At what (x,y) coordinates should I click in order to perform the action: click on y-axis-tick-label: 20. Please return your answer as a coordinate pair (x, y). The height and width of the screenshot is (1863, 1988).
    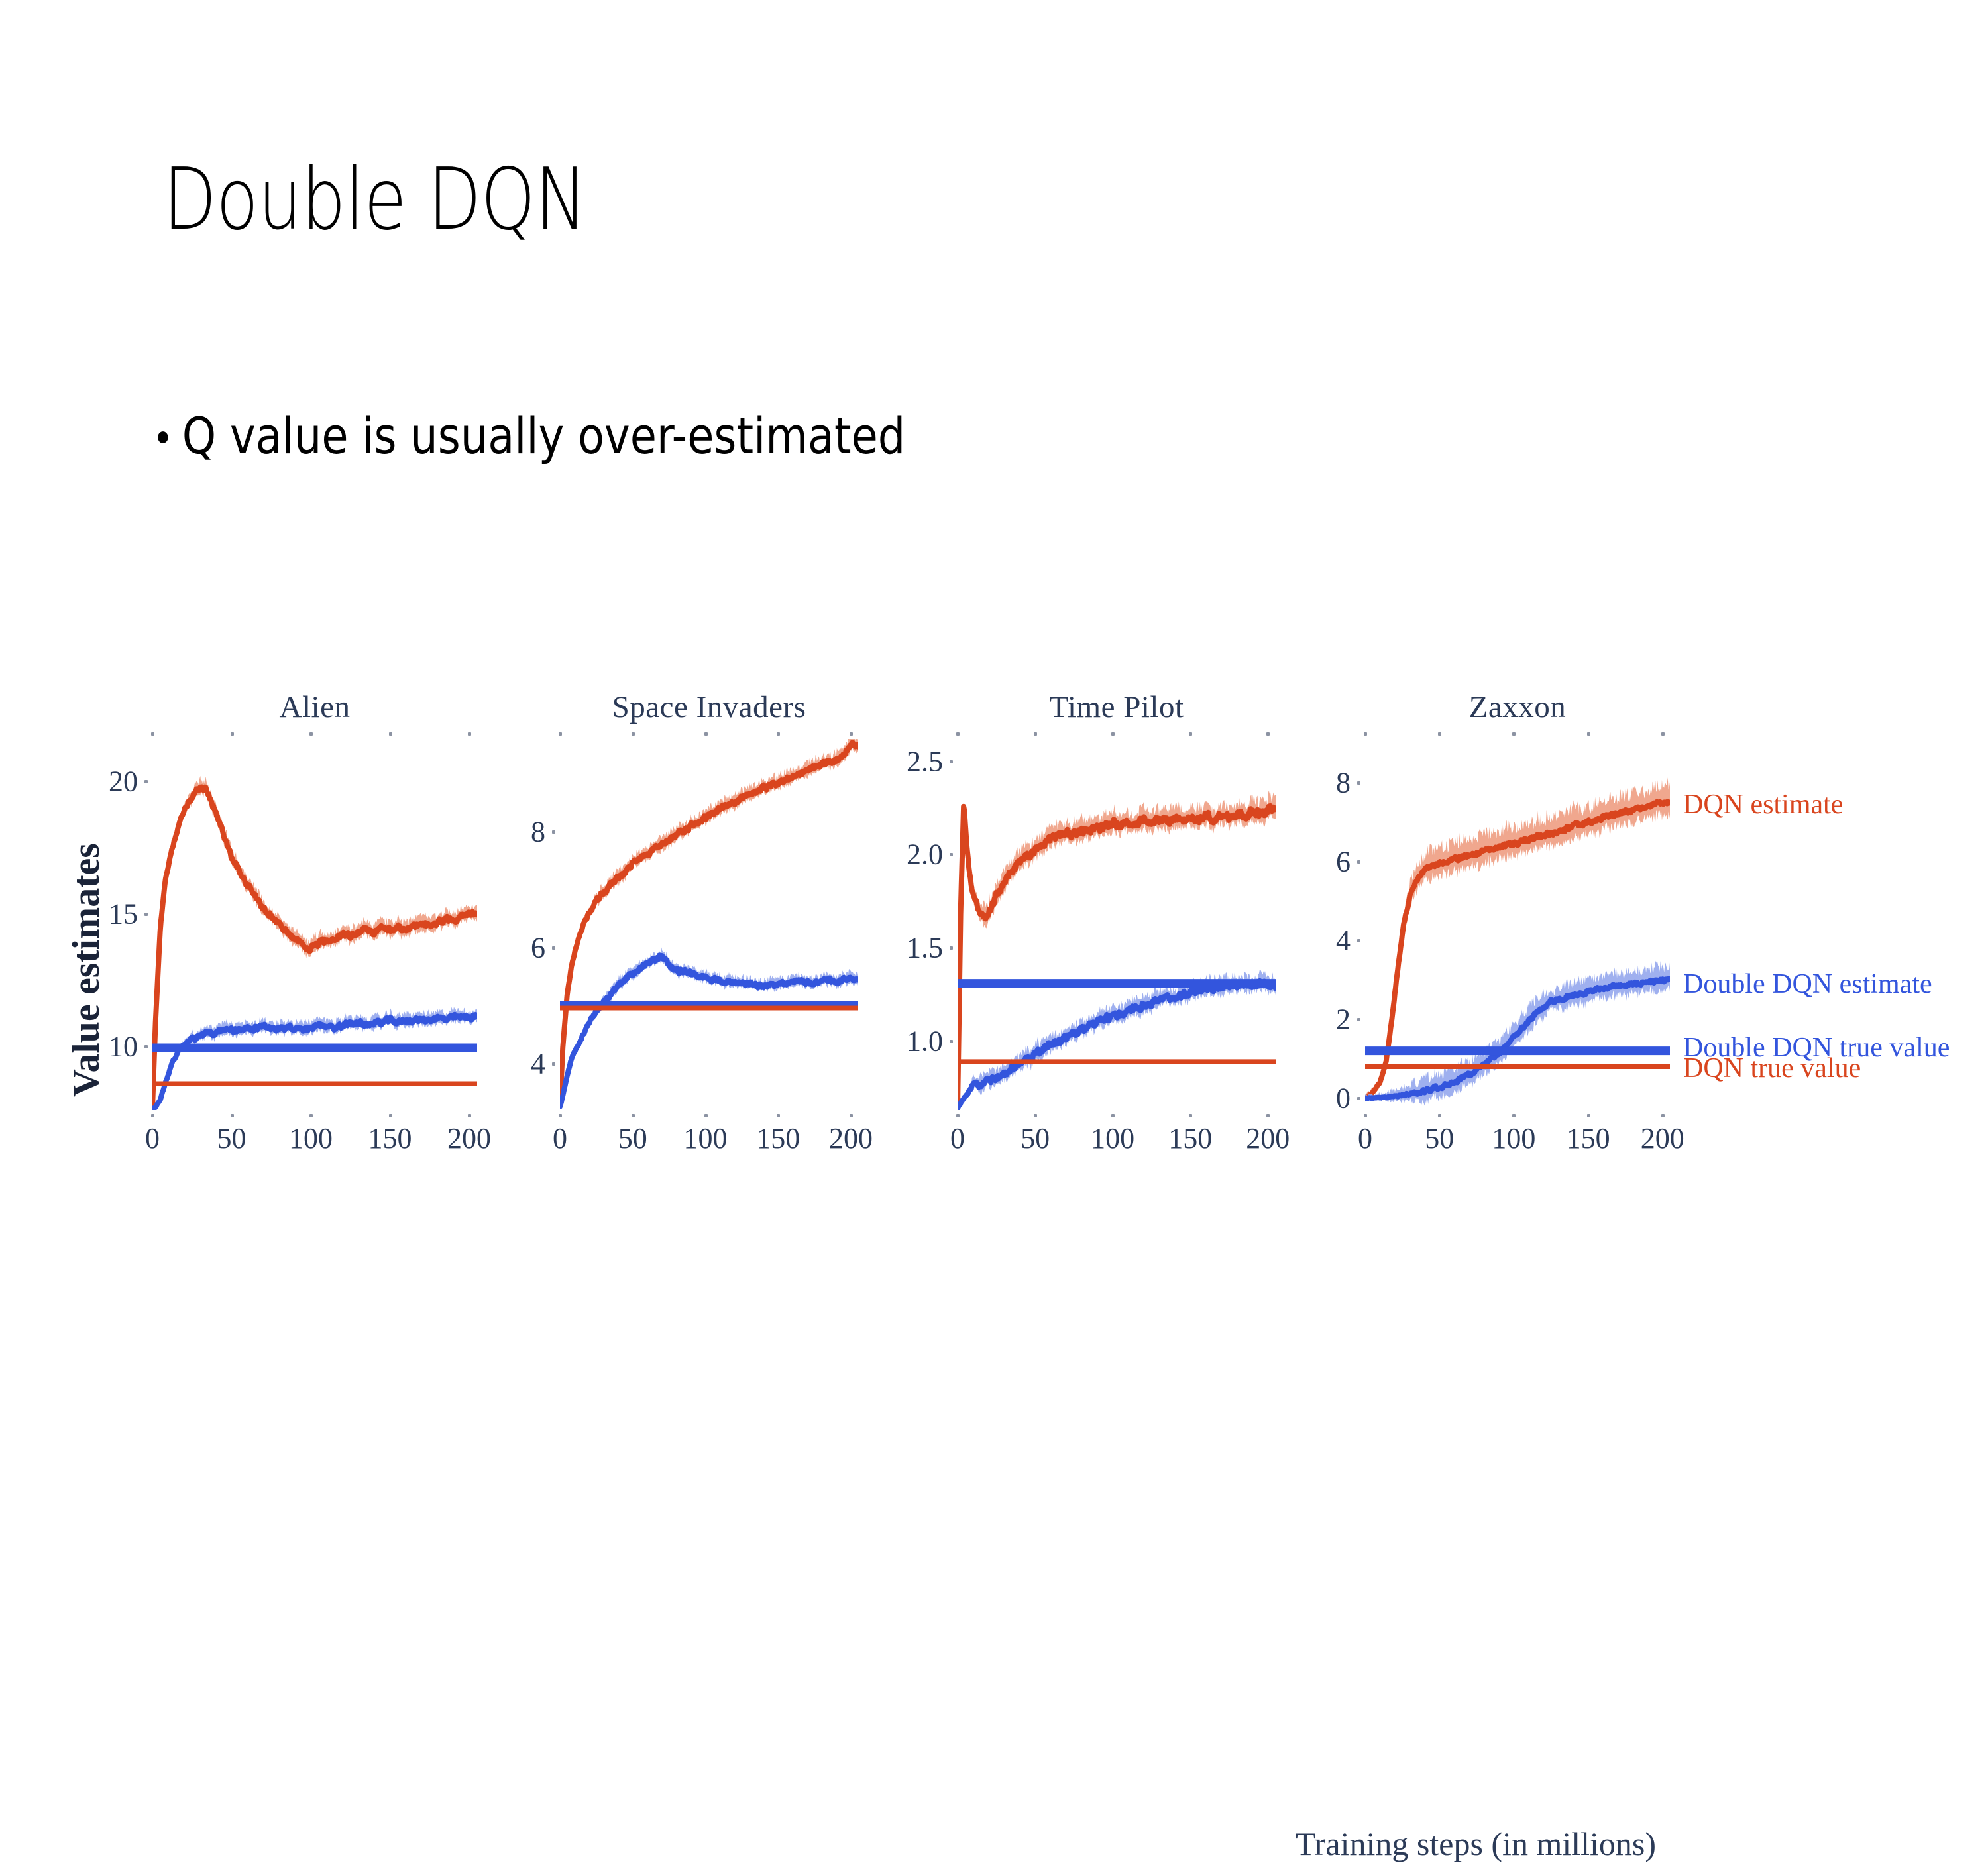
    Looking at the image, I should click on (123, 782).